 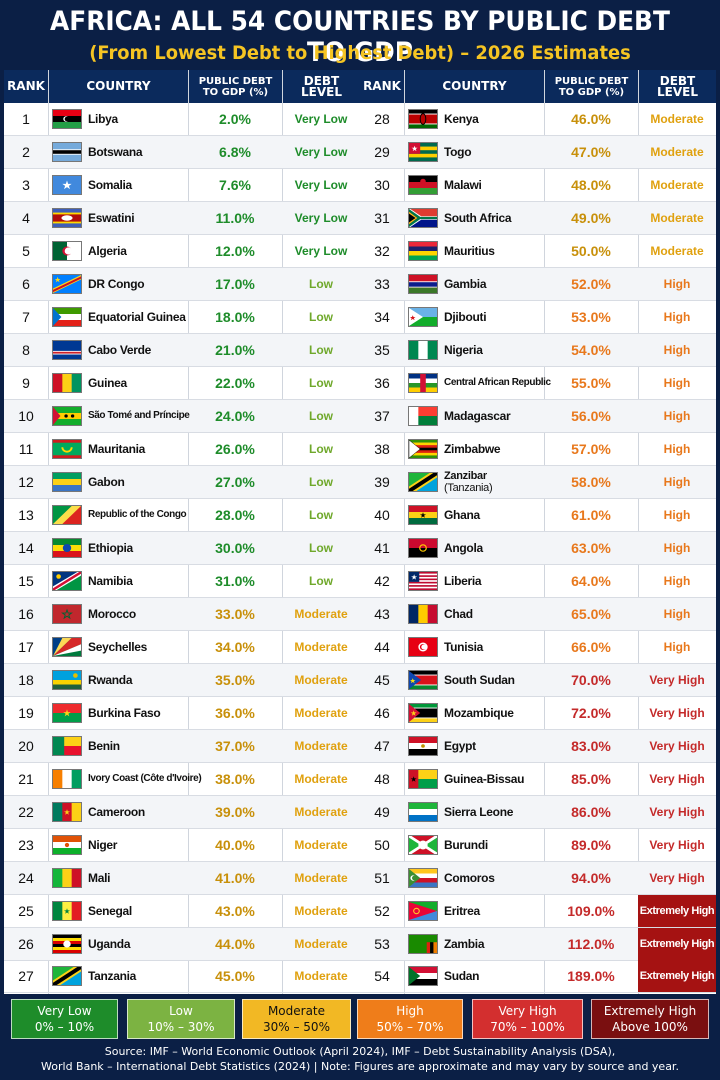 What do you see at coordinates (321, 217) in the screenshot?
I see `debt-level-label: Very Low` at bounding box center [321, 217].